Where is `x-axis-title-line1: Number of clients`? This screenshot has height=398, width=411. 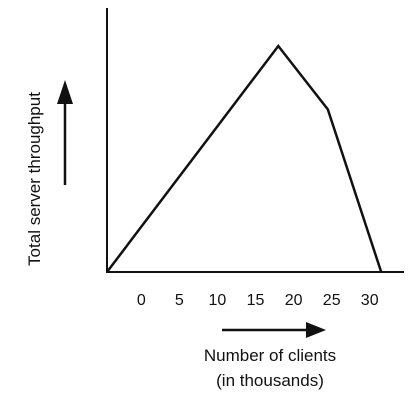 x-axis-title-line1: Number of clients is located at coordinates (270, 355).